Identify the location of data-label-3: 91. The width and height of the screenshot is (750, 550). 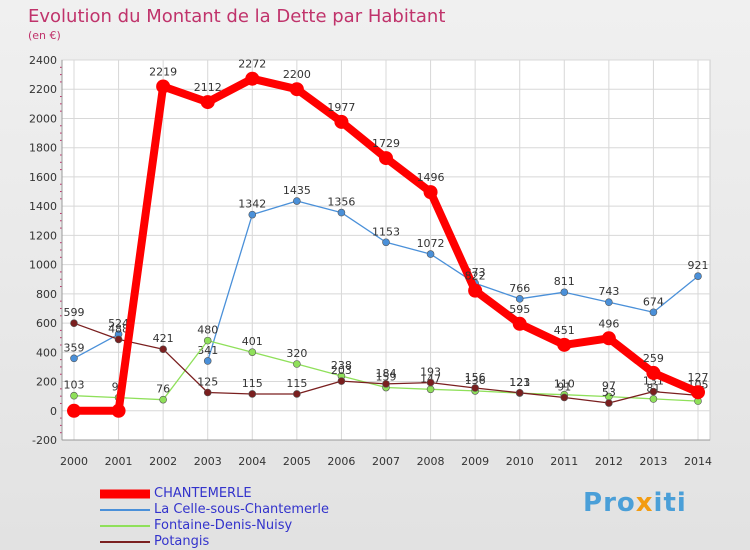
(564, 386).